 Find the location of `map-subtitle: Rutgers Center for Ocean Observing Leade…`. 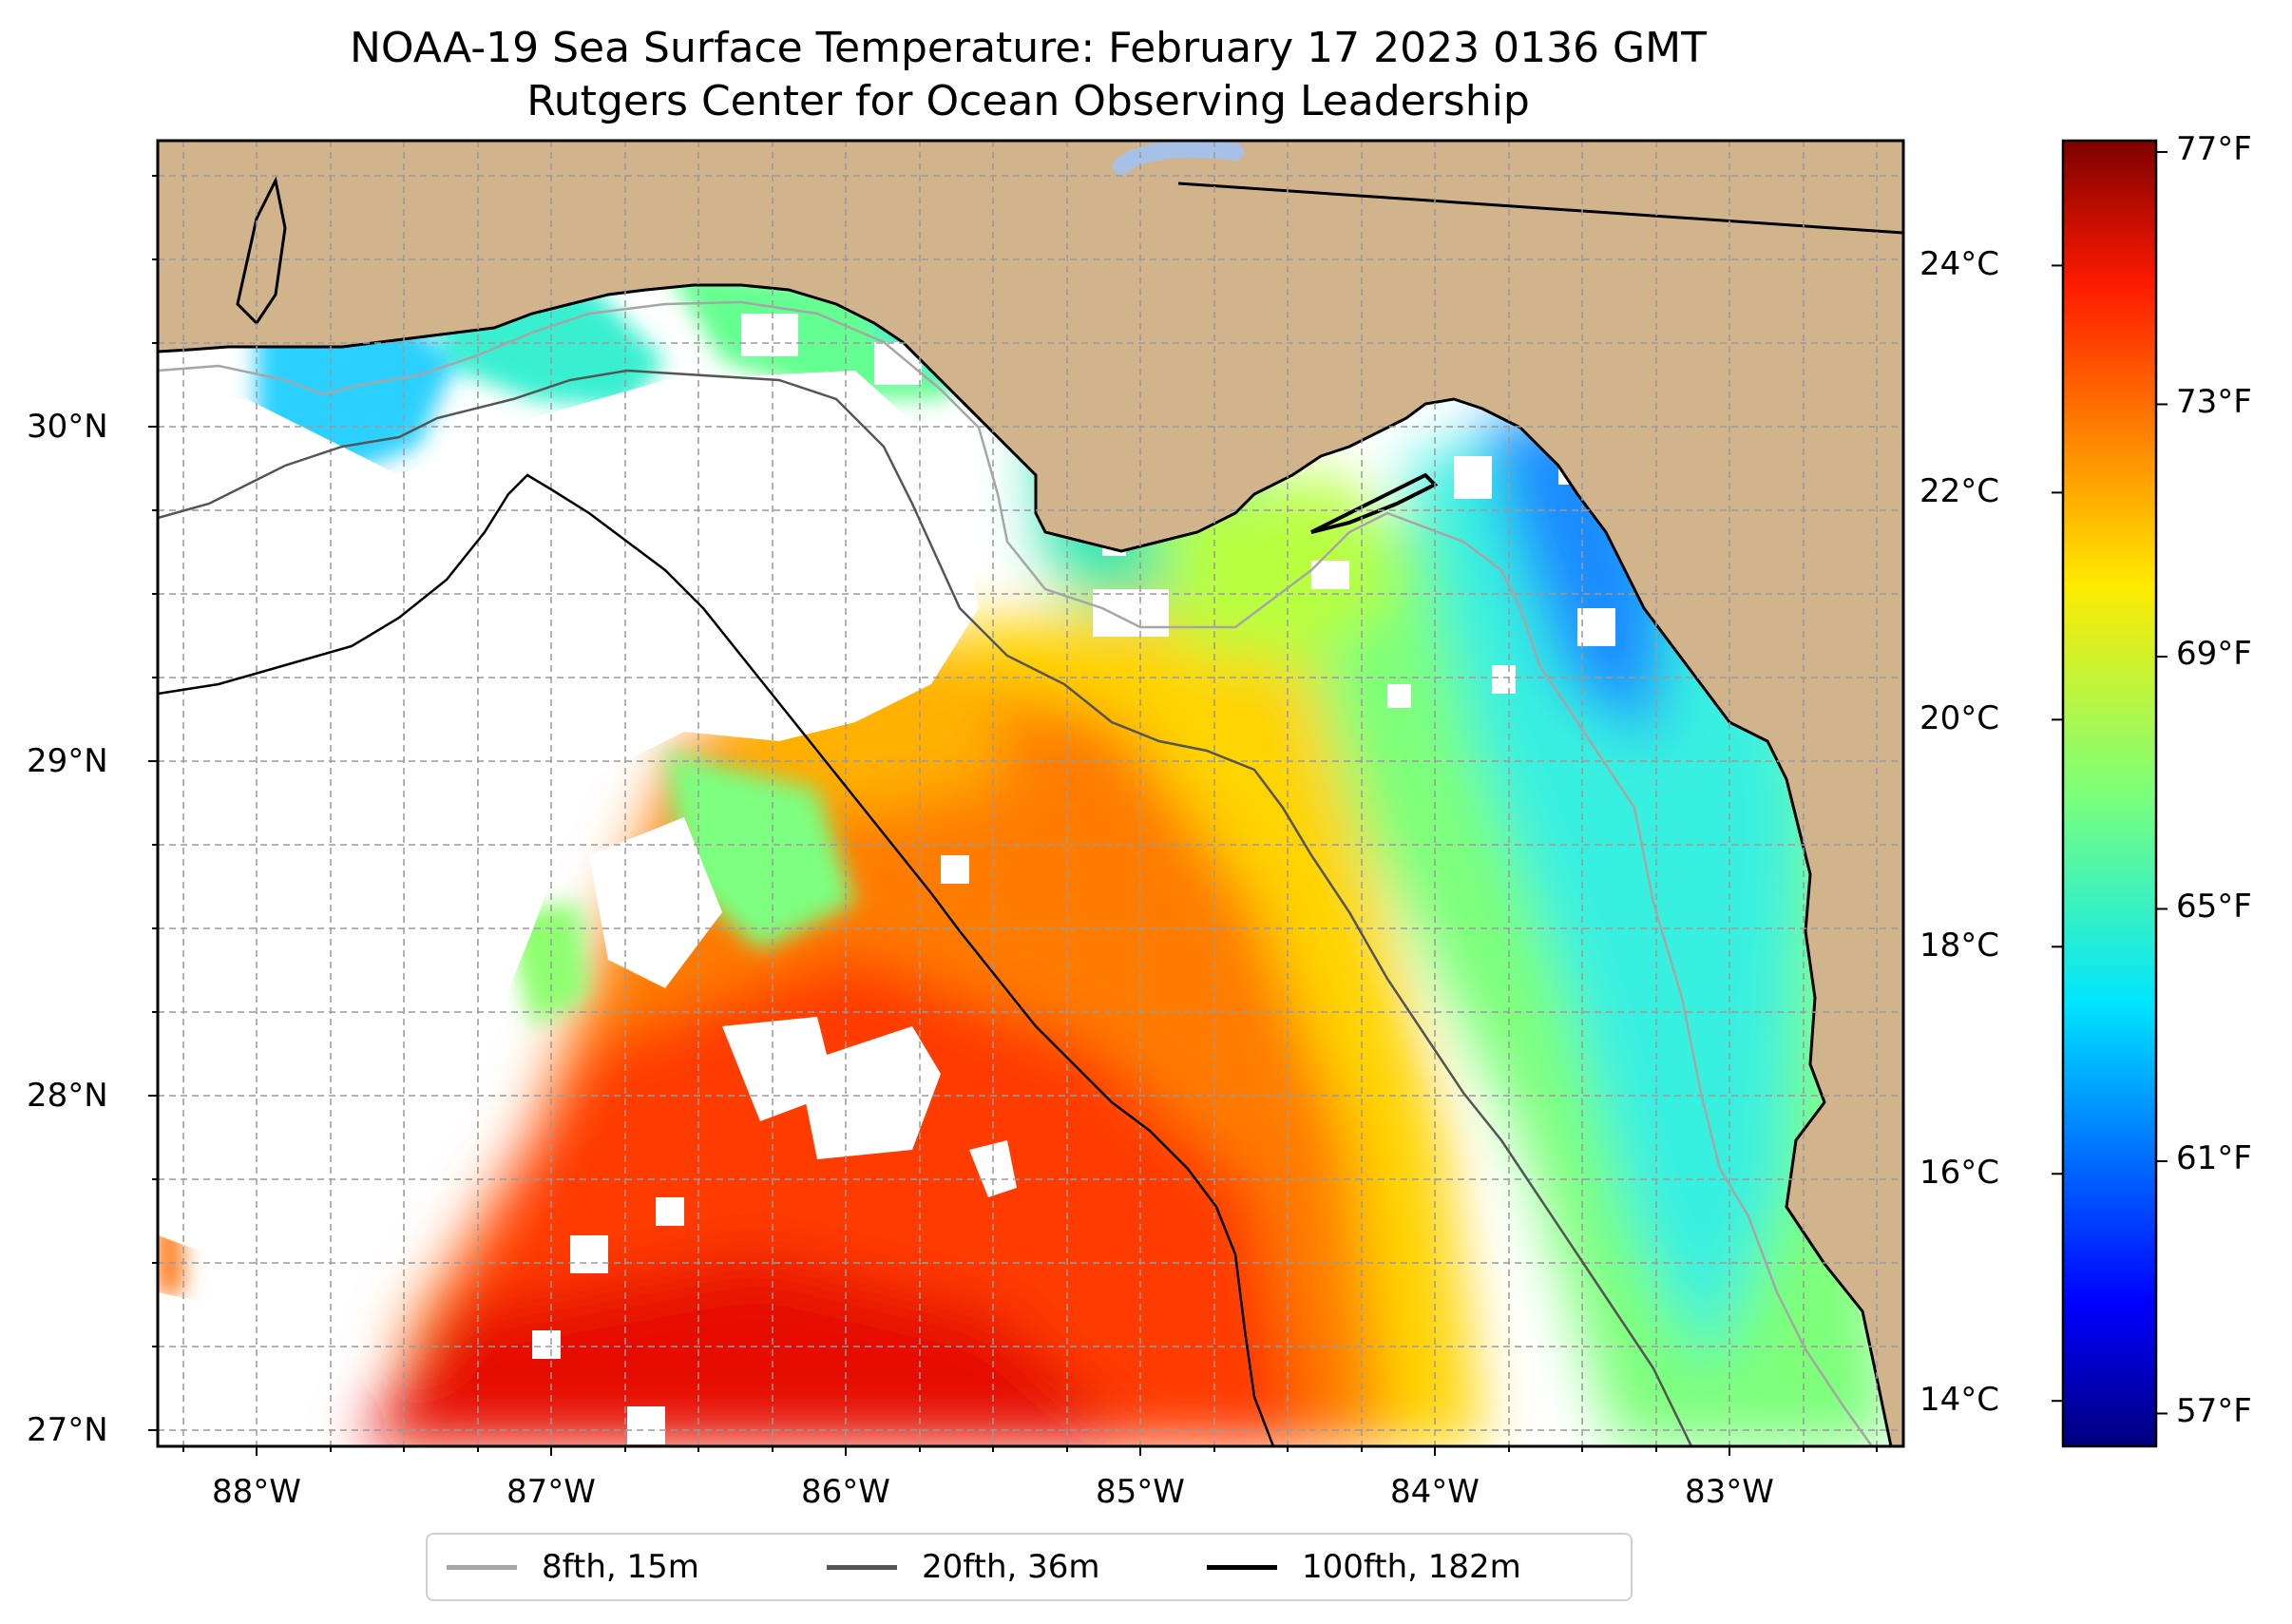

map-subtitle: Rutgers Center for Ocean Observing Leade… is located at coordinates (1028, 101).